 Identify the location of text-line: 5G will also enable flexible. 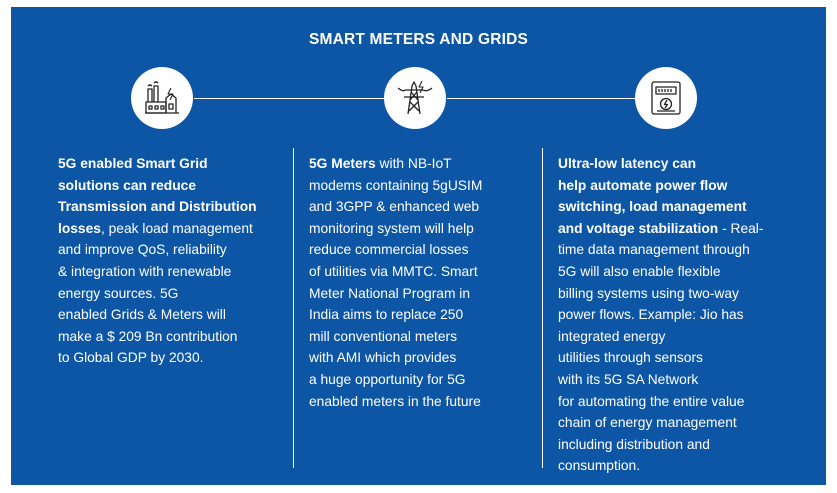
(660, 272).